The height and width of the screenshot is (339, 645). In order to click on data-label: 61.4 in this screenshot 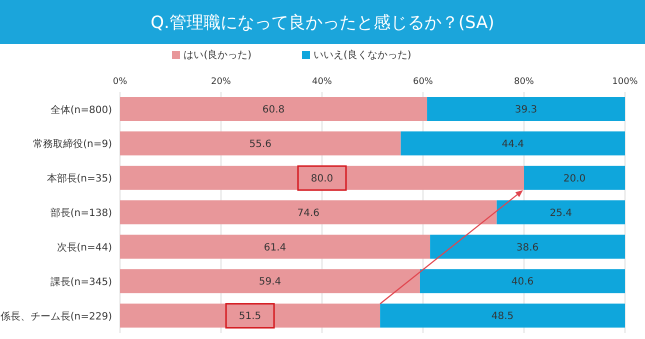, I will do `click(275, 248)`.